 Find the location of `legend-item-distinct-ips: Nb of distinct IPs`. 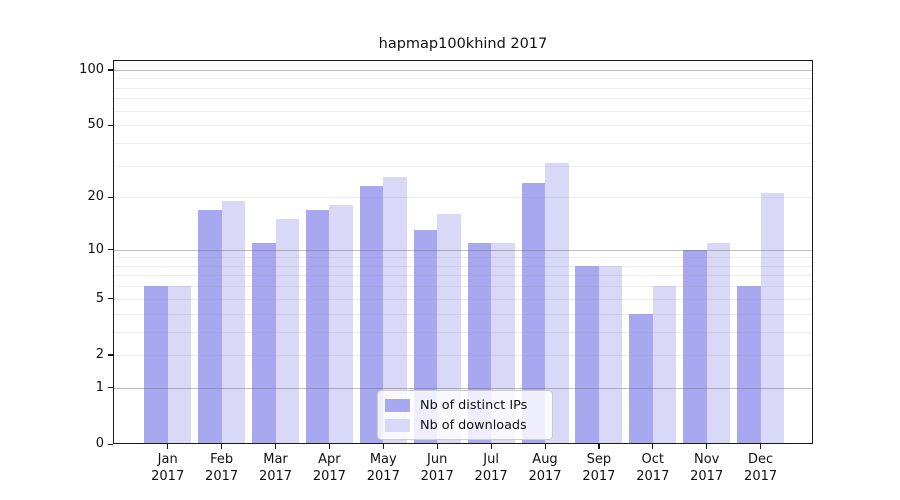

legend-item-distinct-ips: Nb of distinct IPs is located at coordinates (464, 406).